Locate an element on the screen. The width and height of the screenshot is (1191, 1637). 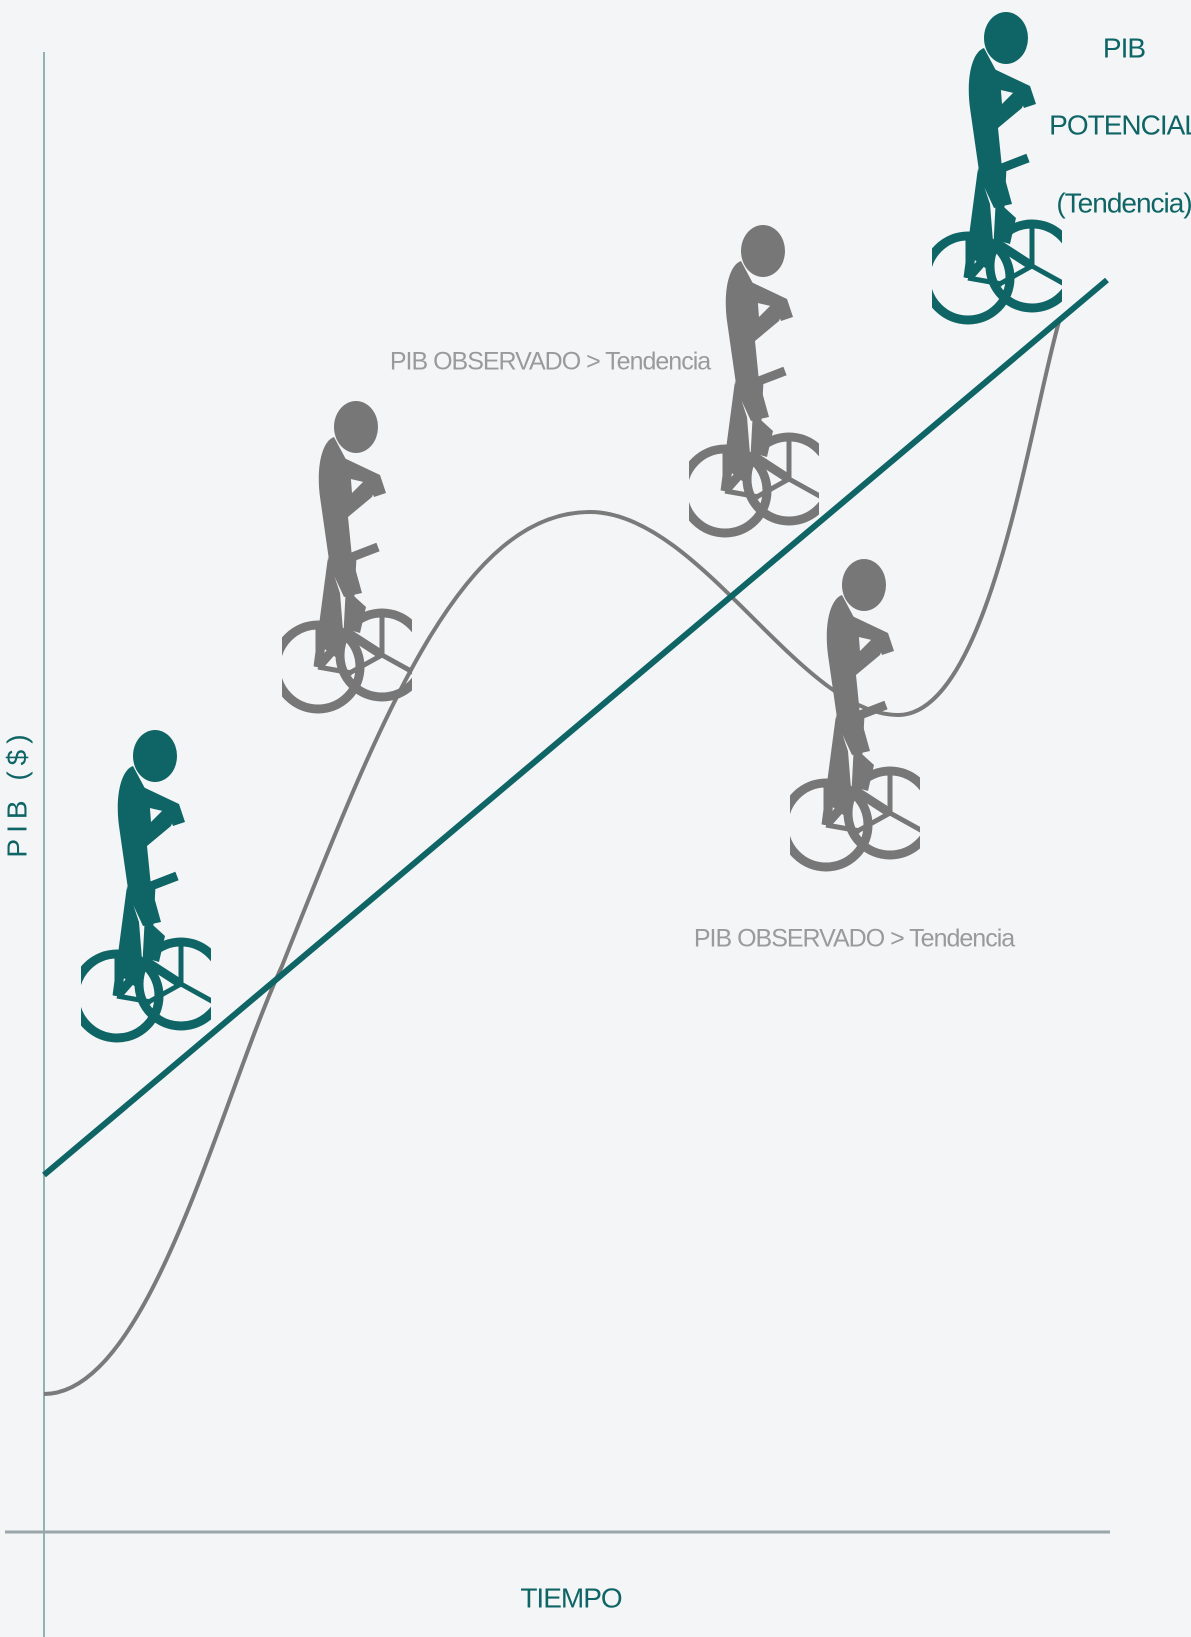
potential-label: POTENCIAL is located at coordinates (1120, 124).